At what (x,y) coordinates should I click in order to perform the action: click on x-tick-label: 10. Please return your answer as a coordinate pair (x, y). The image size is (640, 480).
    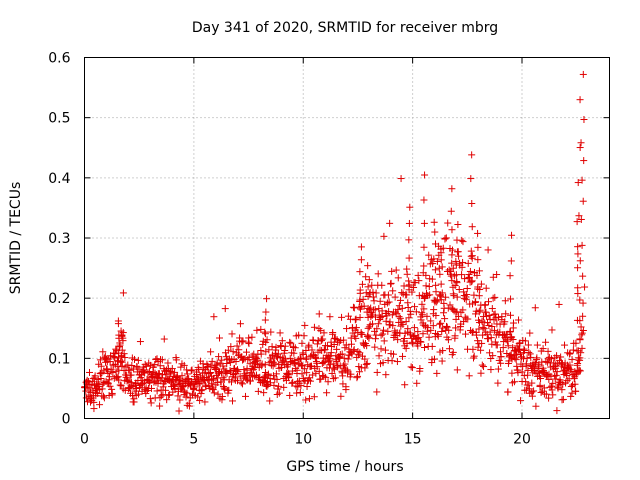
    Looking at the image, I should click on (303, 440).